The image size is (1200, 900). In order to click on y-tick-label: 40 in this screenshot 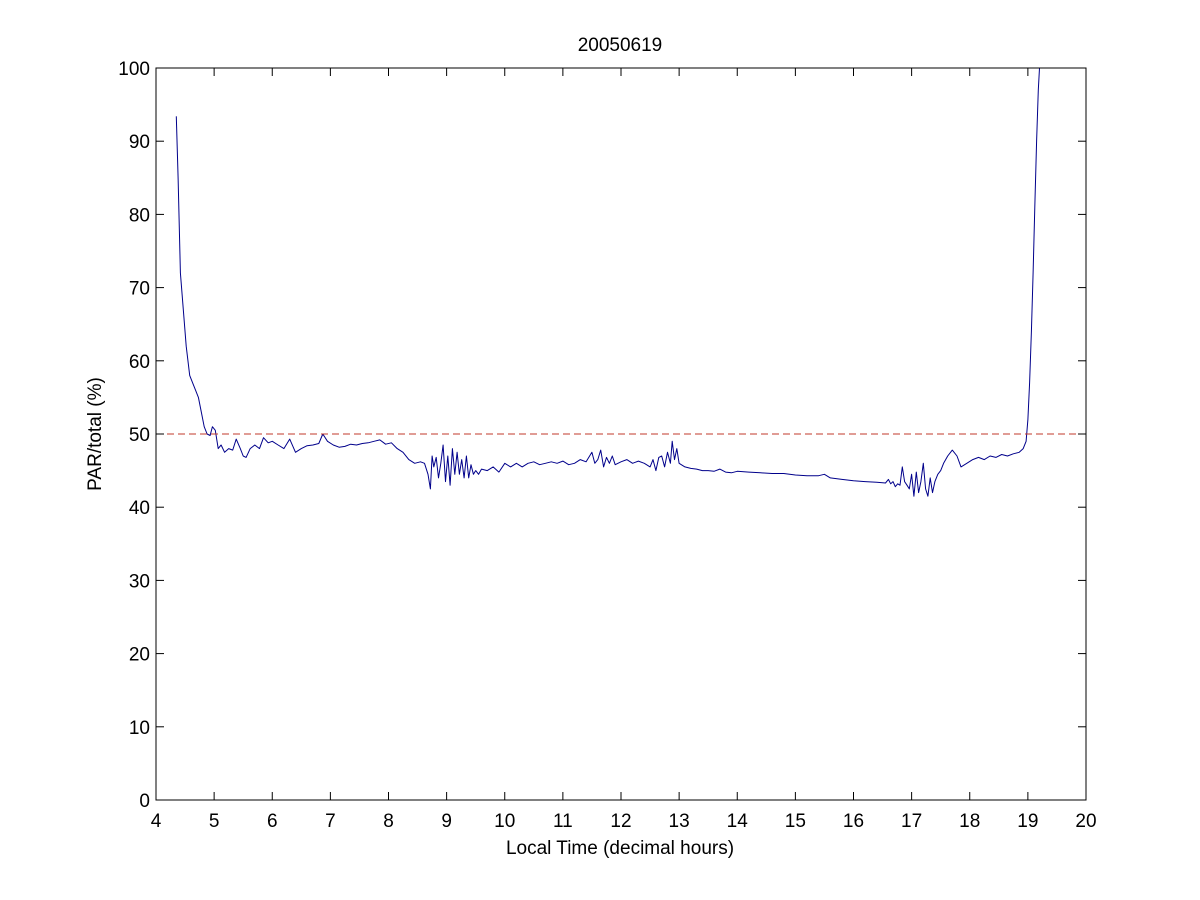, I will do `click(139, 508)`.